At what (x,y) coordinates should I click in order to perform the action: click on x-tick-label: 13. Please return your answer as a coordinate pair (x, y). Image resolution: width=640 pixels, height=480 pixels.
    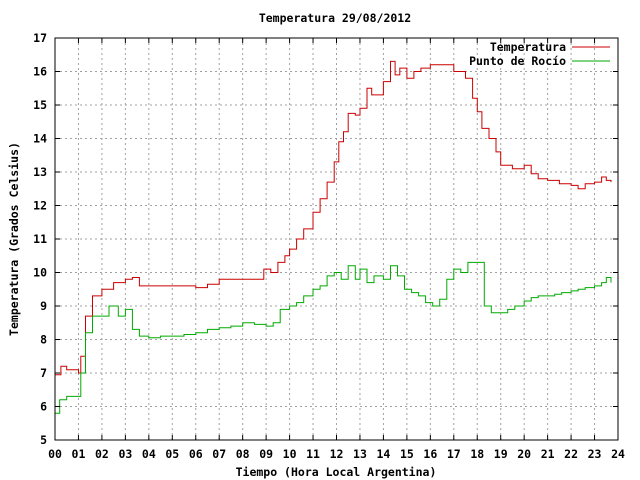
    Looking at the image, I should click on (360, 454).